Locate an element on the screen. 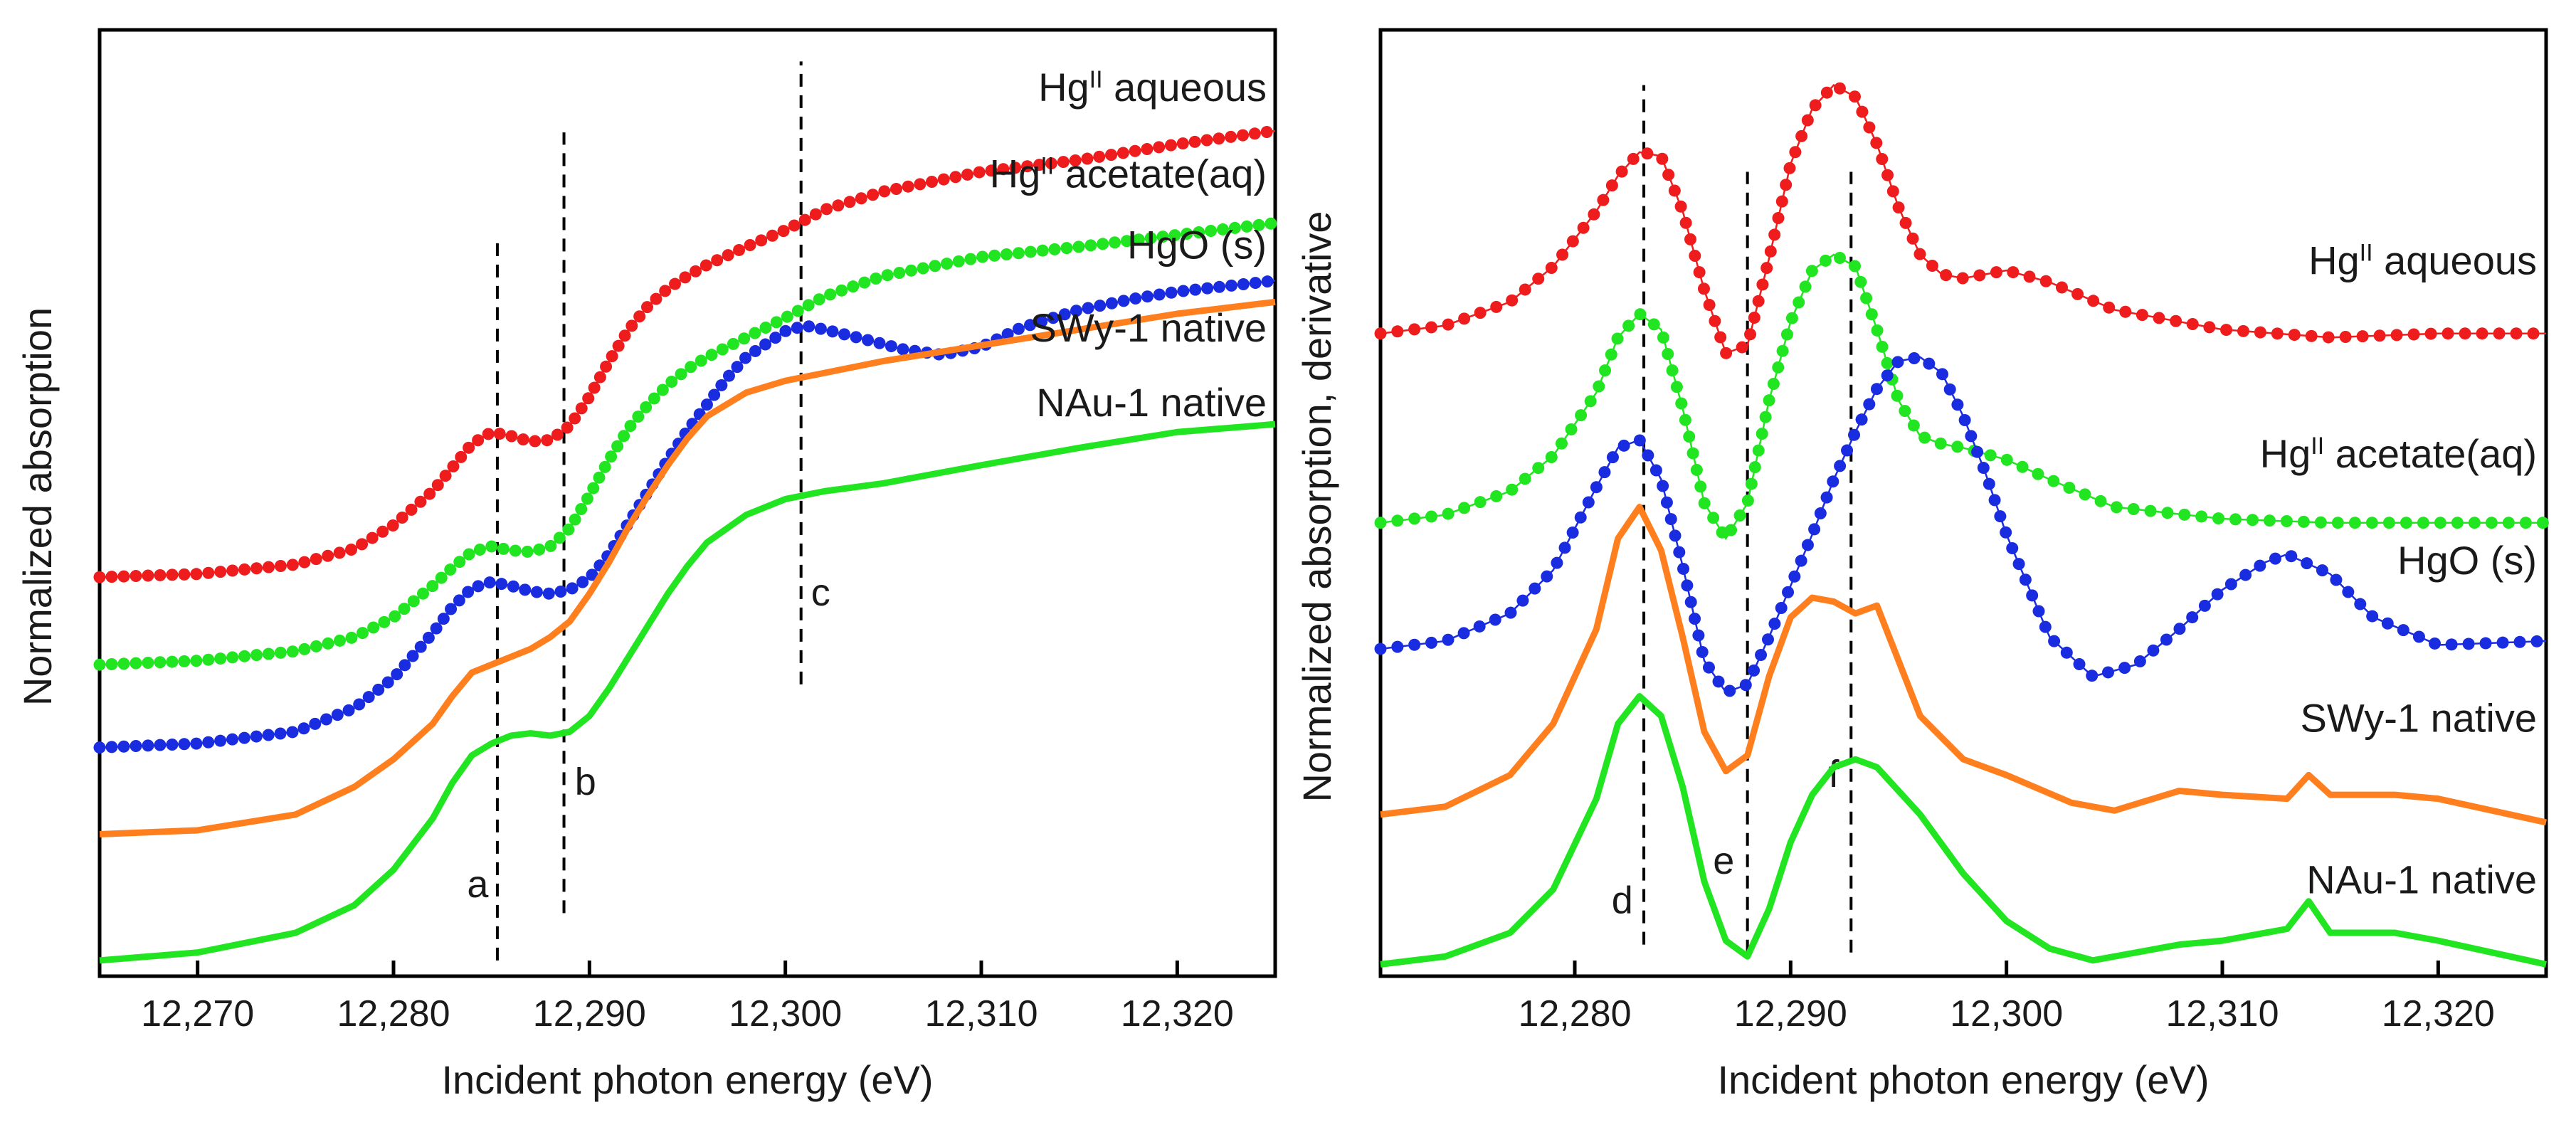 The image size is (2576, 1132). series-label-main: Hg is located at coordinates (1015, 174).